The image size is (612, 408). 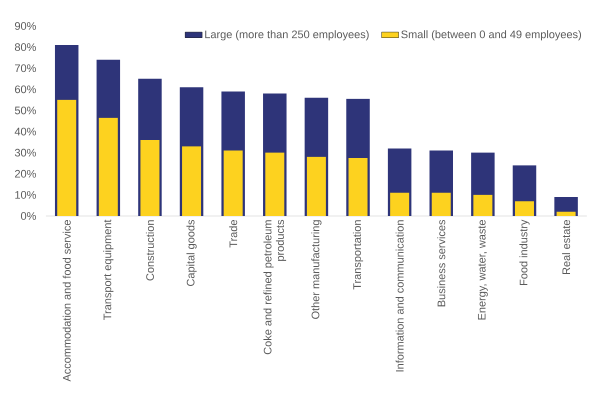 What do you see at coordinates (191, 253) in the screenshot?
I see `x-tick-label: Capital goods` at bounding box center [191, 253].